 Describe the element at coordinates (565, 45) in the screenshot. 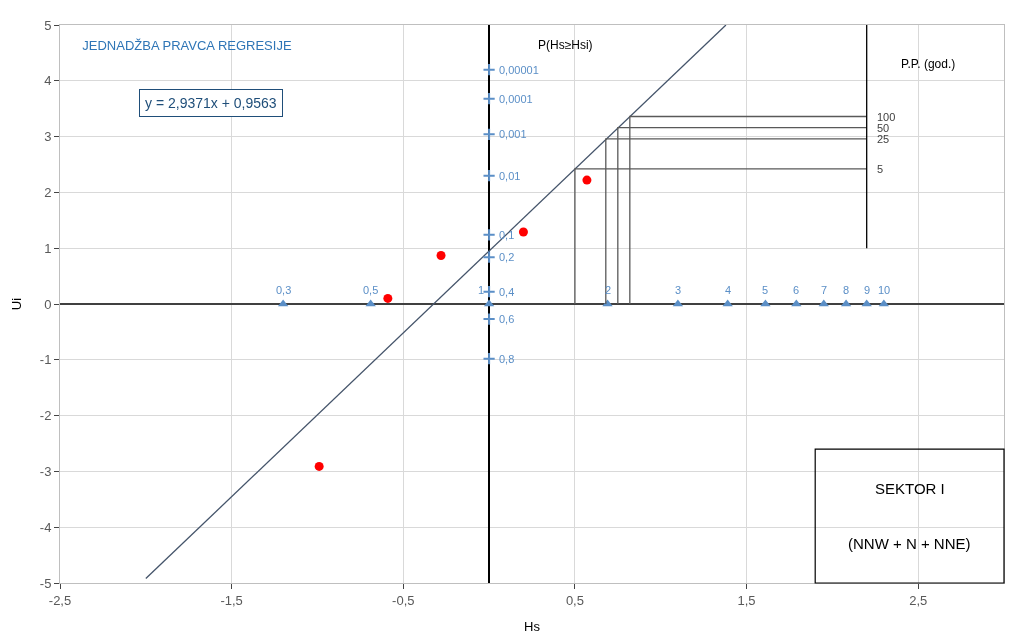

I see `annotation: P(Hs≥Hsi)` at that location.